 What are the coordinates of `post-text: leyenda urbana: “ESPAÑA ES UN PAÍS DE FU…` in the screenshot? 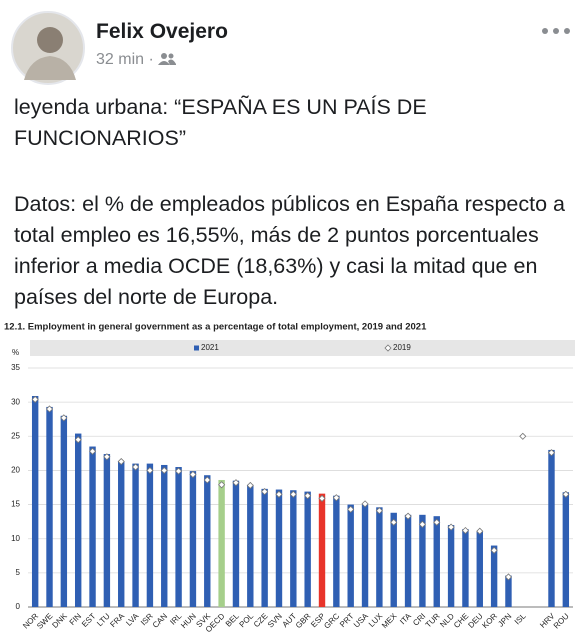 It's located at (220, 122).